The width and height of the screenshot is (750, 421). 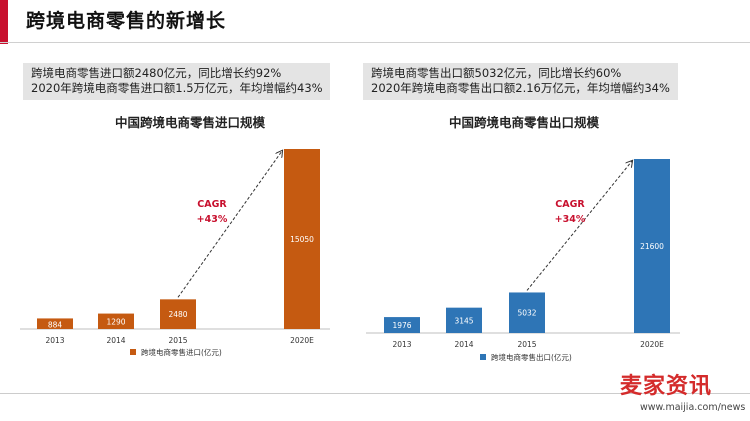 I want to click on import-legend-label: 跨境电商零售进口(亿元), so click(x=181, y=352).